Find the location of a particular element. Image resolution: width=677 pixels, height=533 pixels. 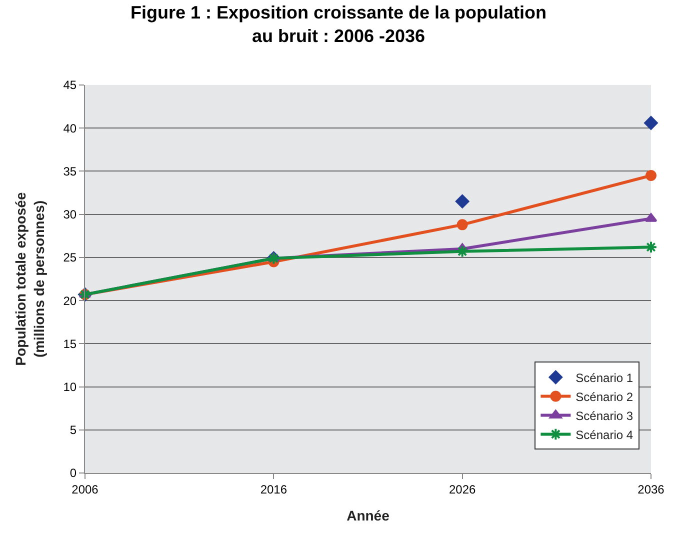

legend-label: Scénario 4 is located at coordinates (605, 435).